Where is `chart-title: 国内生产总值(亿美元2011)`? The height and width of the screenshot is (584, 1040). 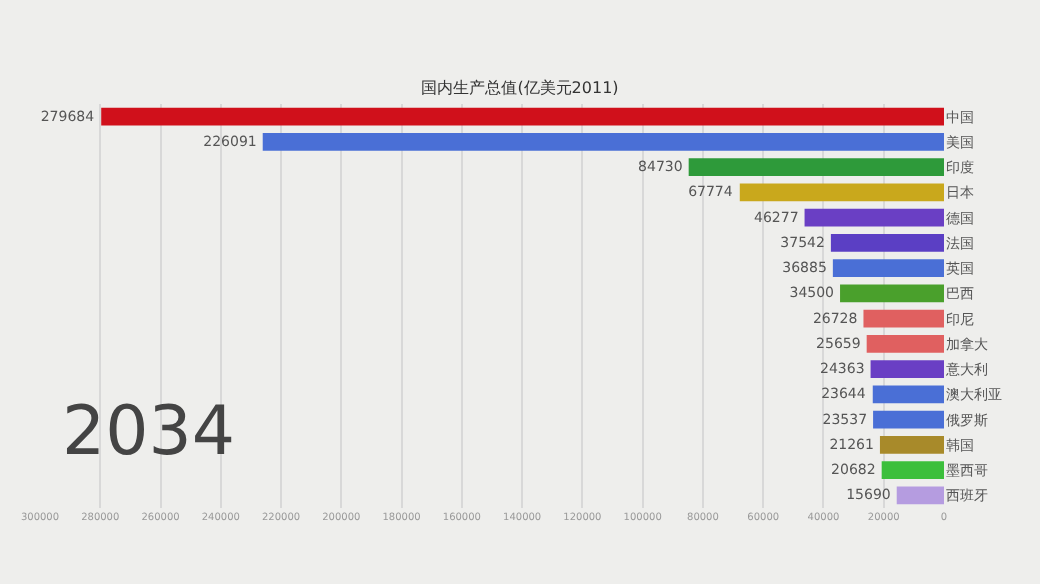
chart-title: 国内生产总值(亿美元2011) is located at coordinates (520, 87).